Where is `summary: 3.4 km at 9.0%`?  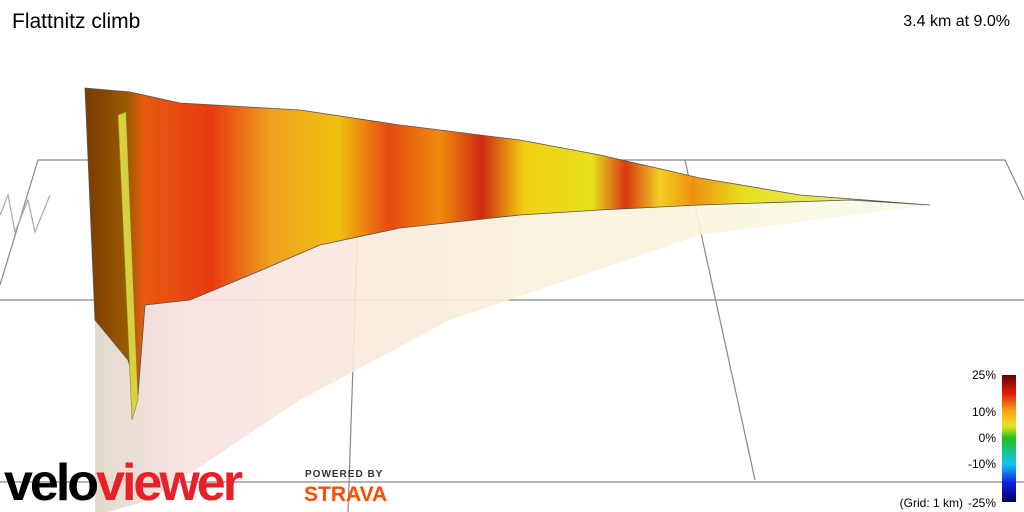
summary: 3.4 km at 9.0% is located at coordinates (956, 21).